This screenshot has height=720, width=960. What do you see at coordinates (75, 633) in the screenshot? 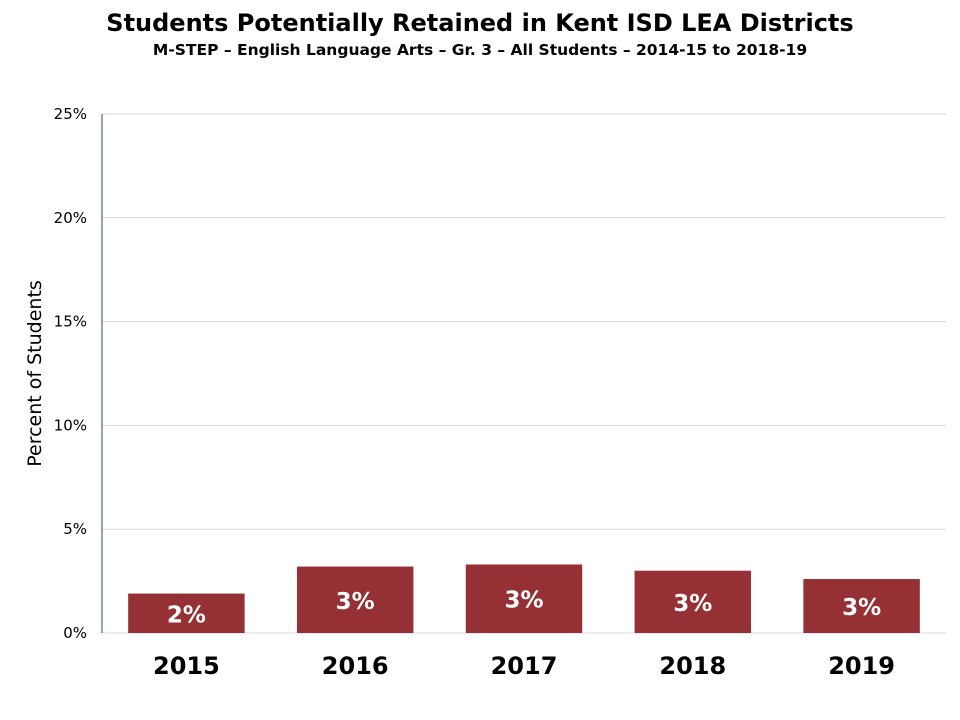
I see `y-tick-label: 0%` at bounding box center [75, 633].